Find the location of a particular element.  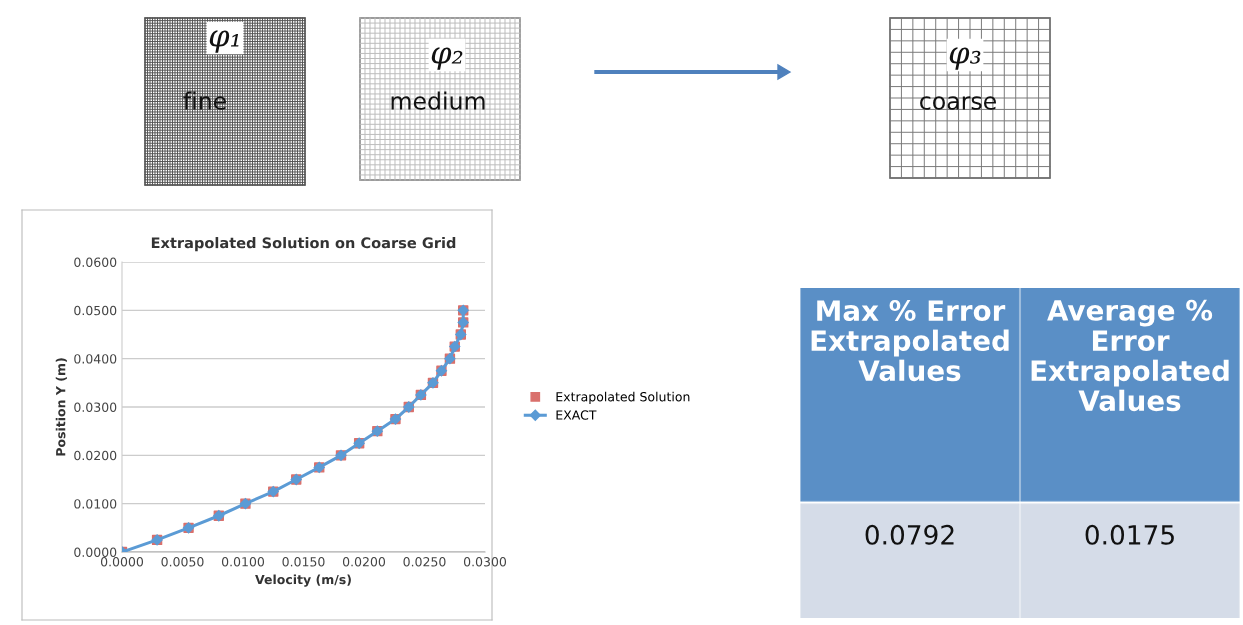

y-tick-label: 0.0300 is located at coordinates (95, 407).